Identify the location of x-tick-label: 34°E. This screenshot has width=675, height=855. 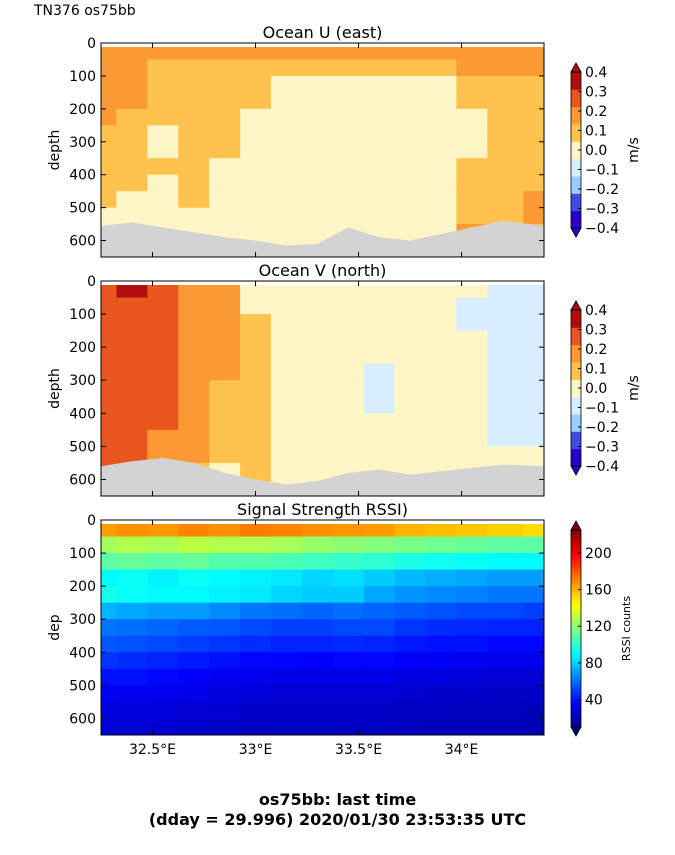
(462, 750).